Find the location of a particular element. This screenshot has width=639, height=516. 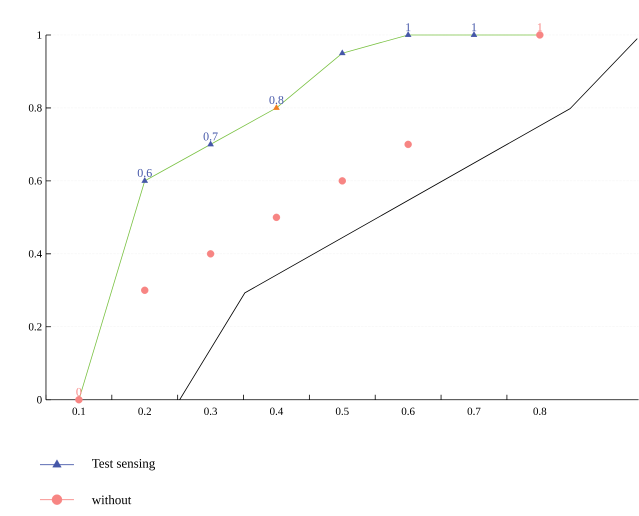

x-tick-label: 0.8 is located at coordinates (539, 412).